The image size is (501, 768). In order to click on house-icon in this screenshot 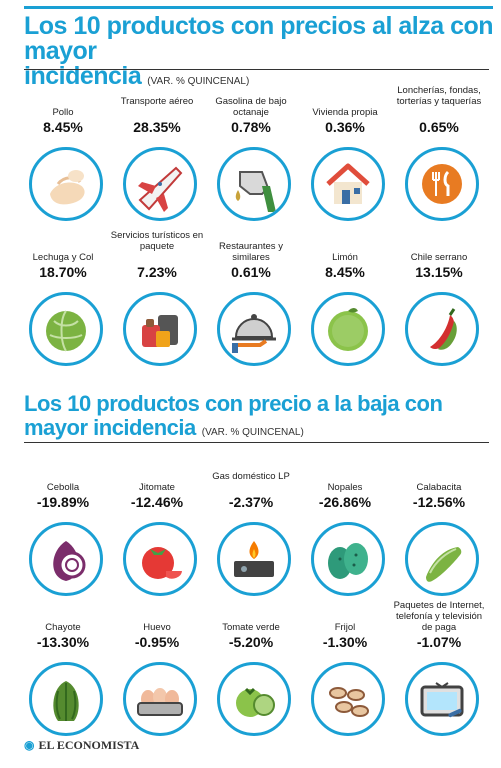, I will do `click(348, 184)`.